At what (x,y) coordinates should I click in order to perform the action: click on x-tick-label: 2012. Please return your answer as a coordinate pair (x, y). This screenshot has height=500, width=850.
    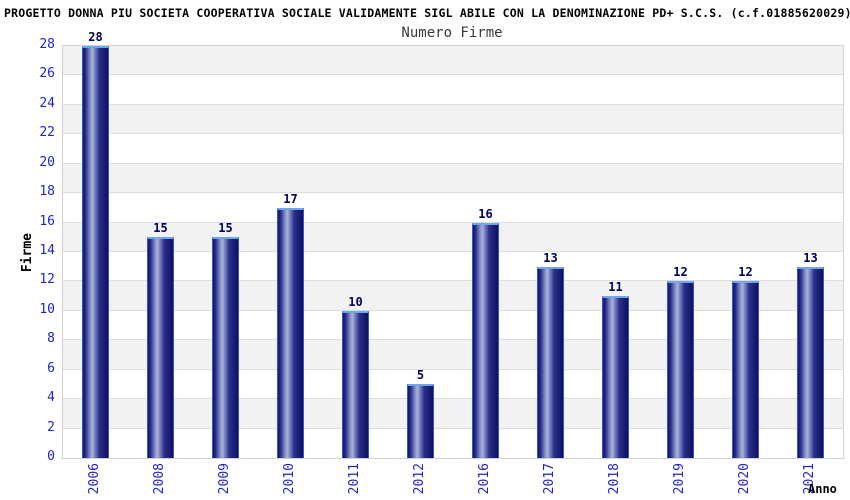
    Looking at the image, I should click on (419, 479).